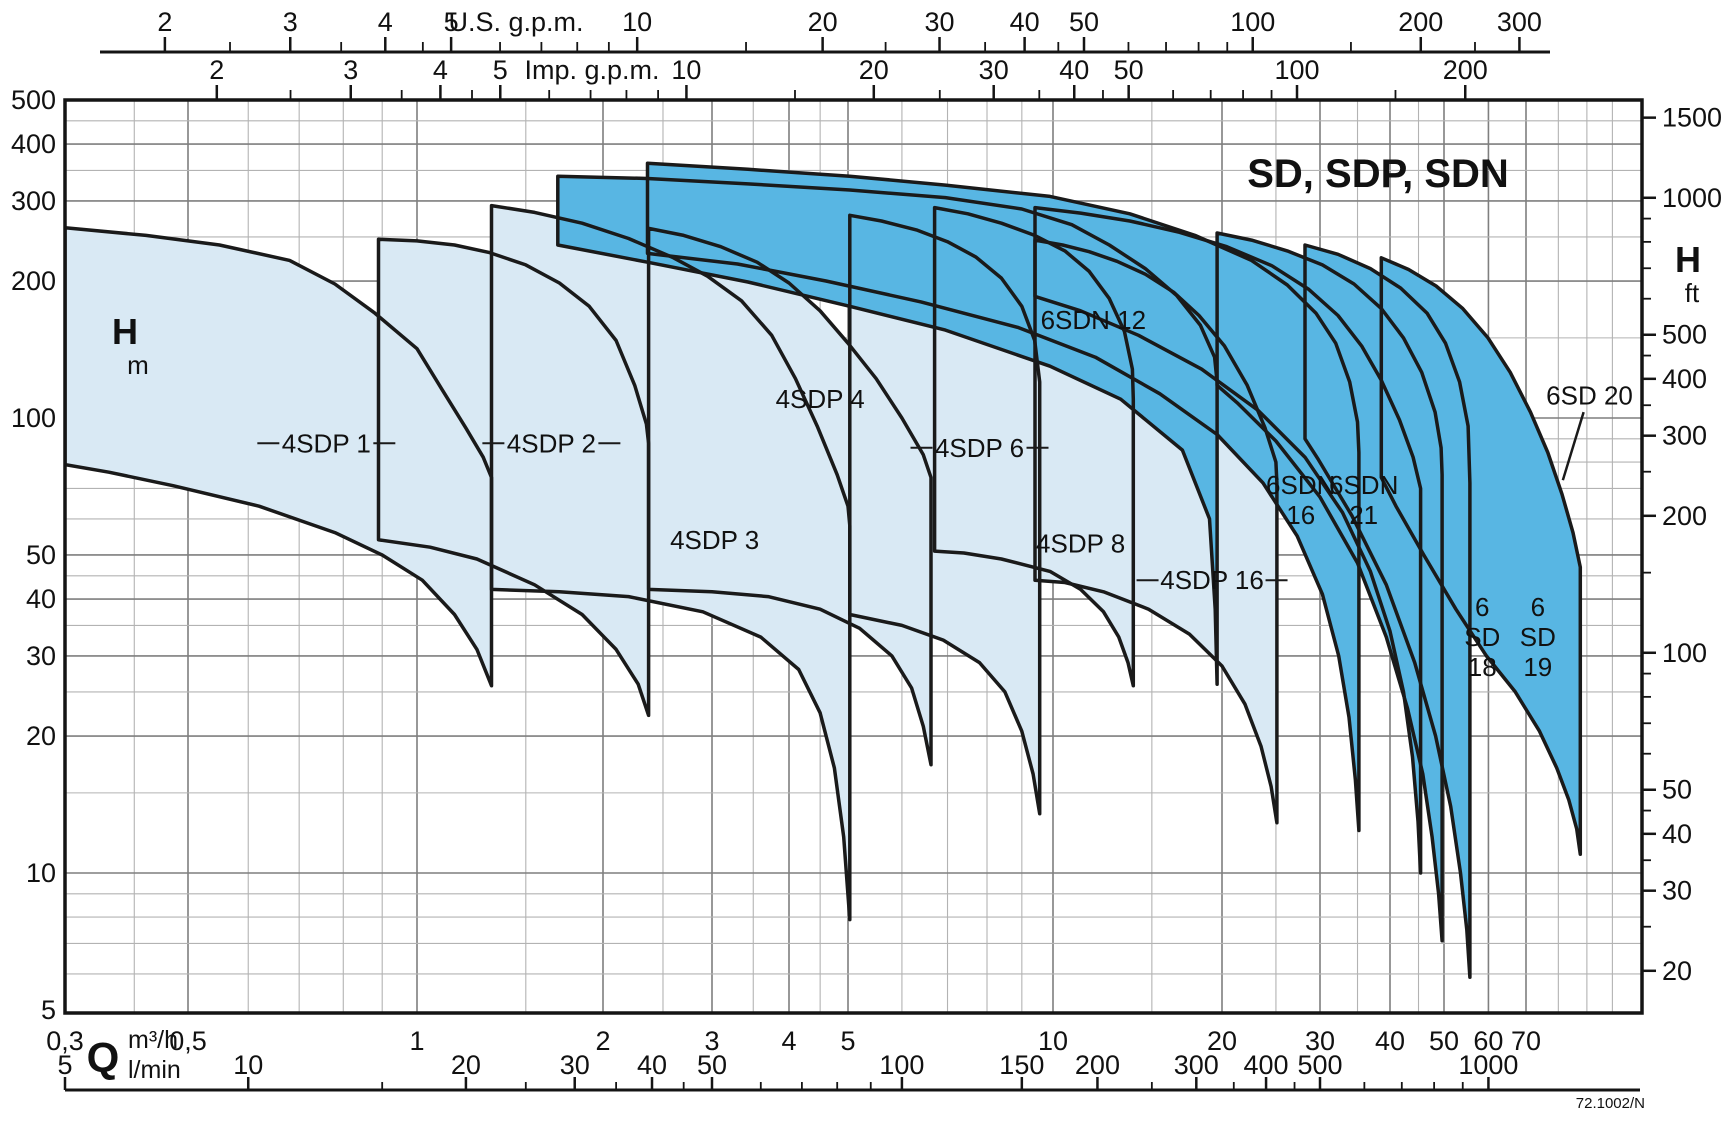 Image resolution: width=1730 pixels, height=1130 pixels. What do you see at coordinates (164, 22) in the screenshot?
I see `us-gpm-tick-2: 2` at bounding box center [164, 22].